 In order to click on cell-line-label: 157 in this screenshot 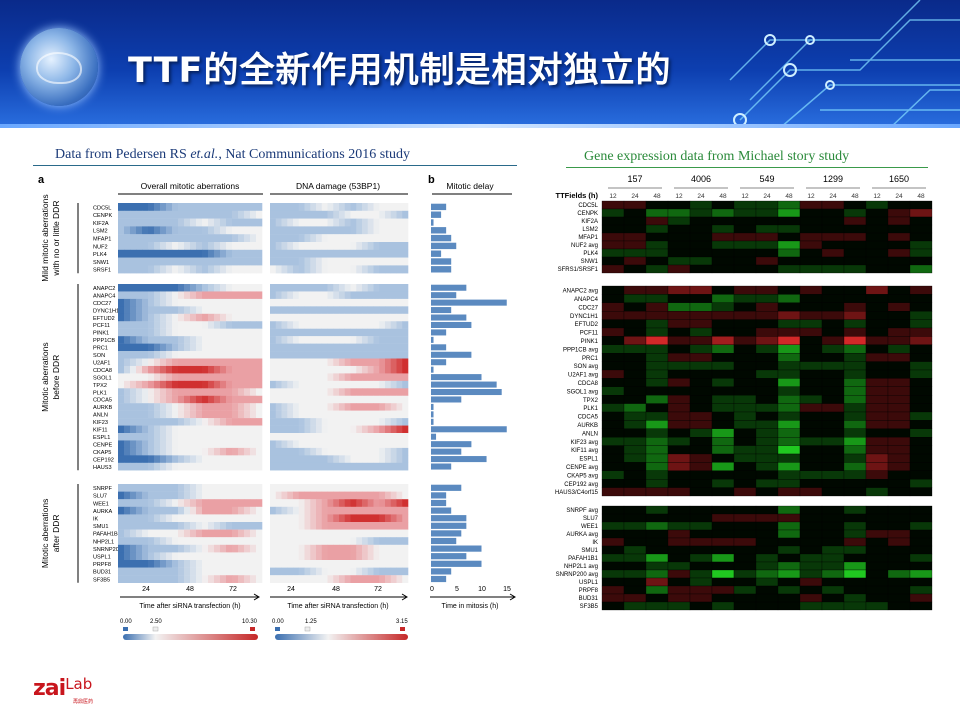, I will do `click(634, 179)`.